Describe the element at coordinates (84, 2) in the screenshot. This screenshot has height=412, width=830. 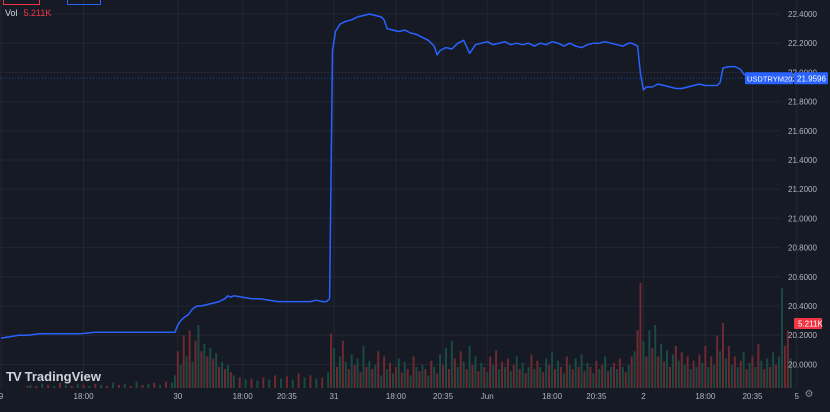
I see `top-toolbar-fragment-right` at that location.